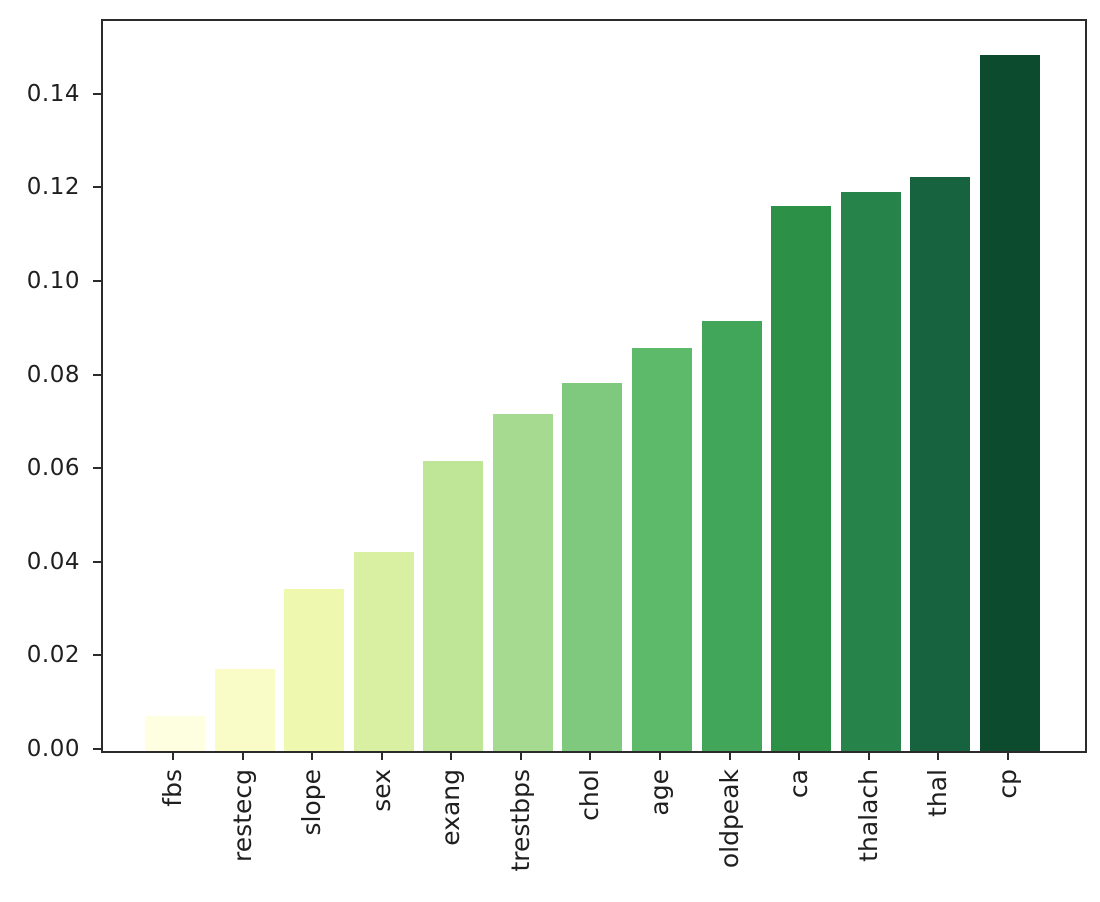  I want to click on bar-oldpeak, so click(731, 535).